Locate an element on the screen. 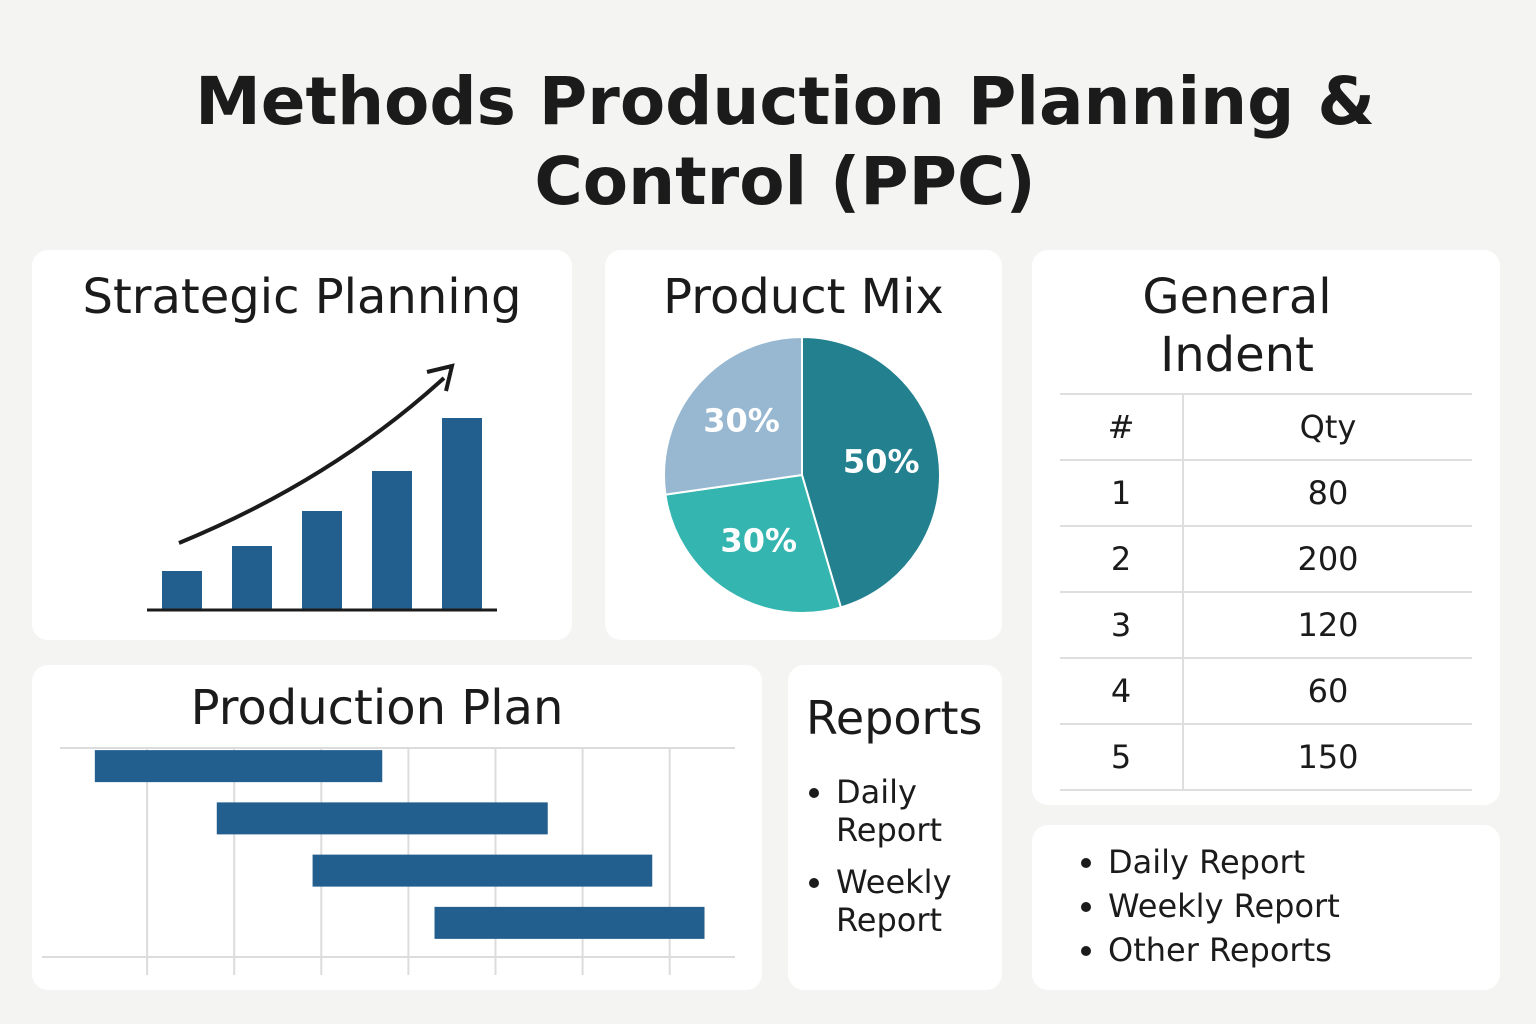 The height and width of the screenshot is (1024, 1536). panel-title: Production Plan is located at coordinates (377, 708).